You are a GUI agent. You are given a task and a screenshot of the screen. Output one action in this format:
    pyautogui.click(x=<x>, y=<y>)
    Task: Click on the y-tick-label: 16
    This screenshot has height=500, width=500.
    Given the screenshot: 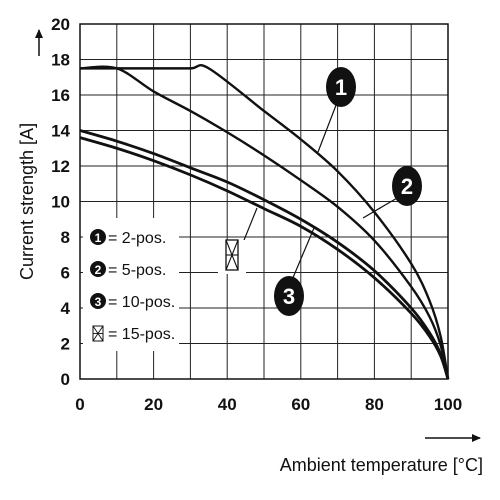 What is the action you would take?
    pyautogui.click(x=60, y=95)
    